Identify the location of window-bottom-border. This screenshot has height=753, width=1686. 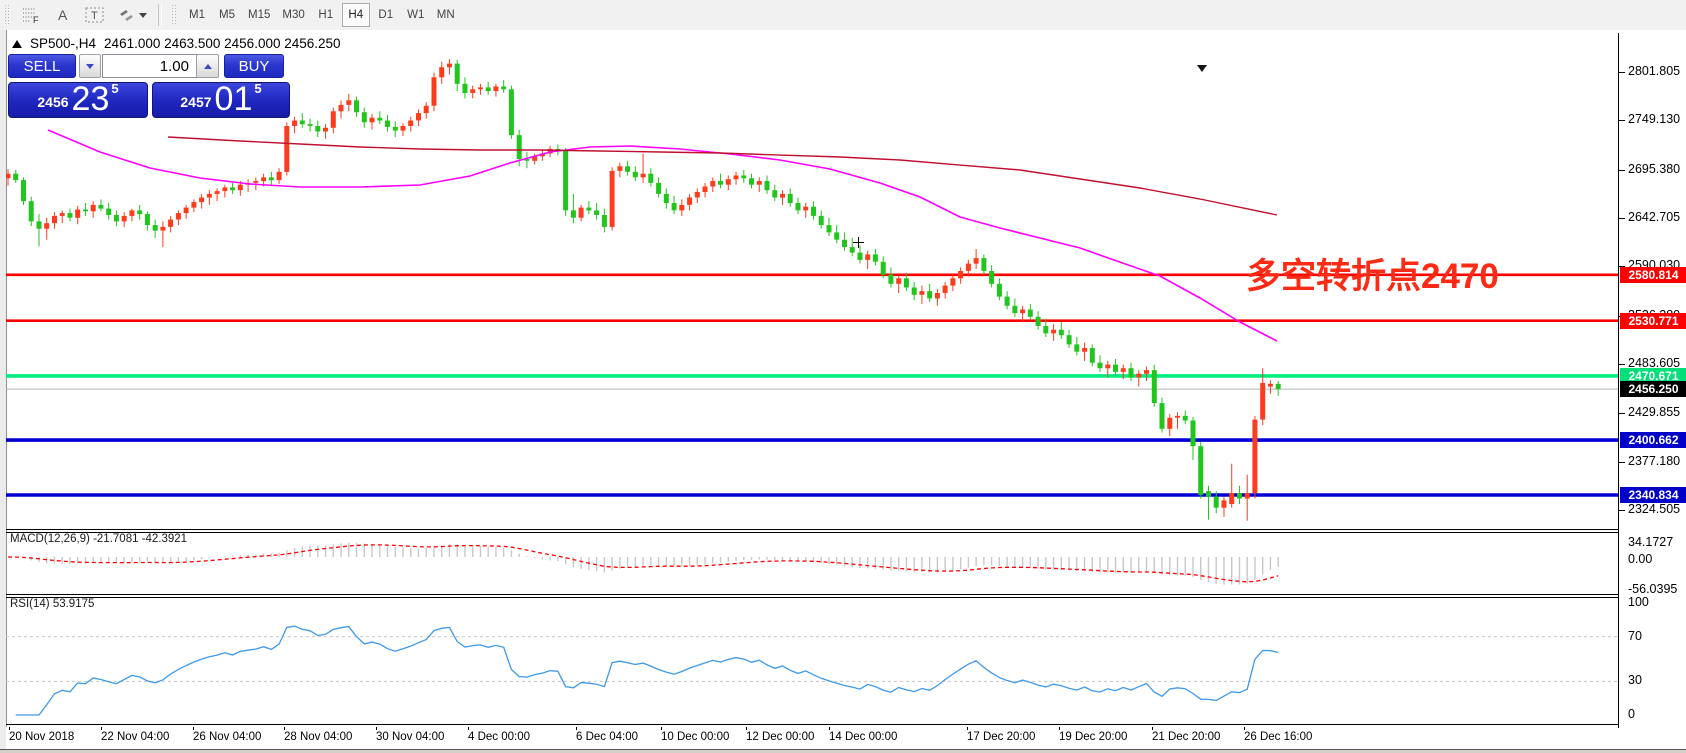
(843, 751).